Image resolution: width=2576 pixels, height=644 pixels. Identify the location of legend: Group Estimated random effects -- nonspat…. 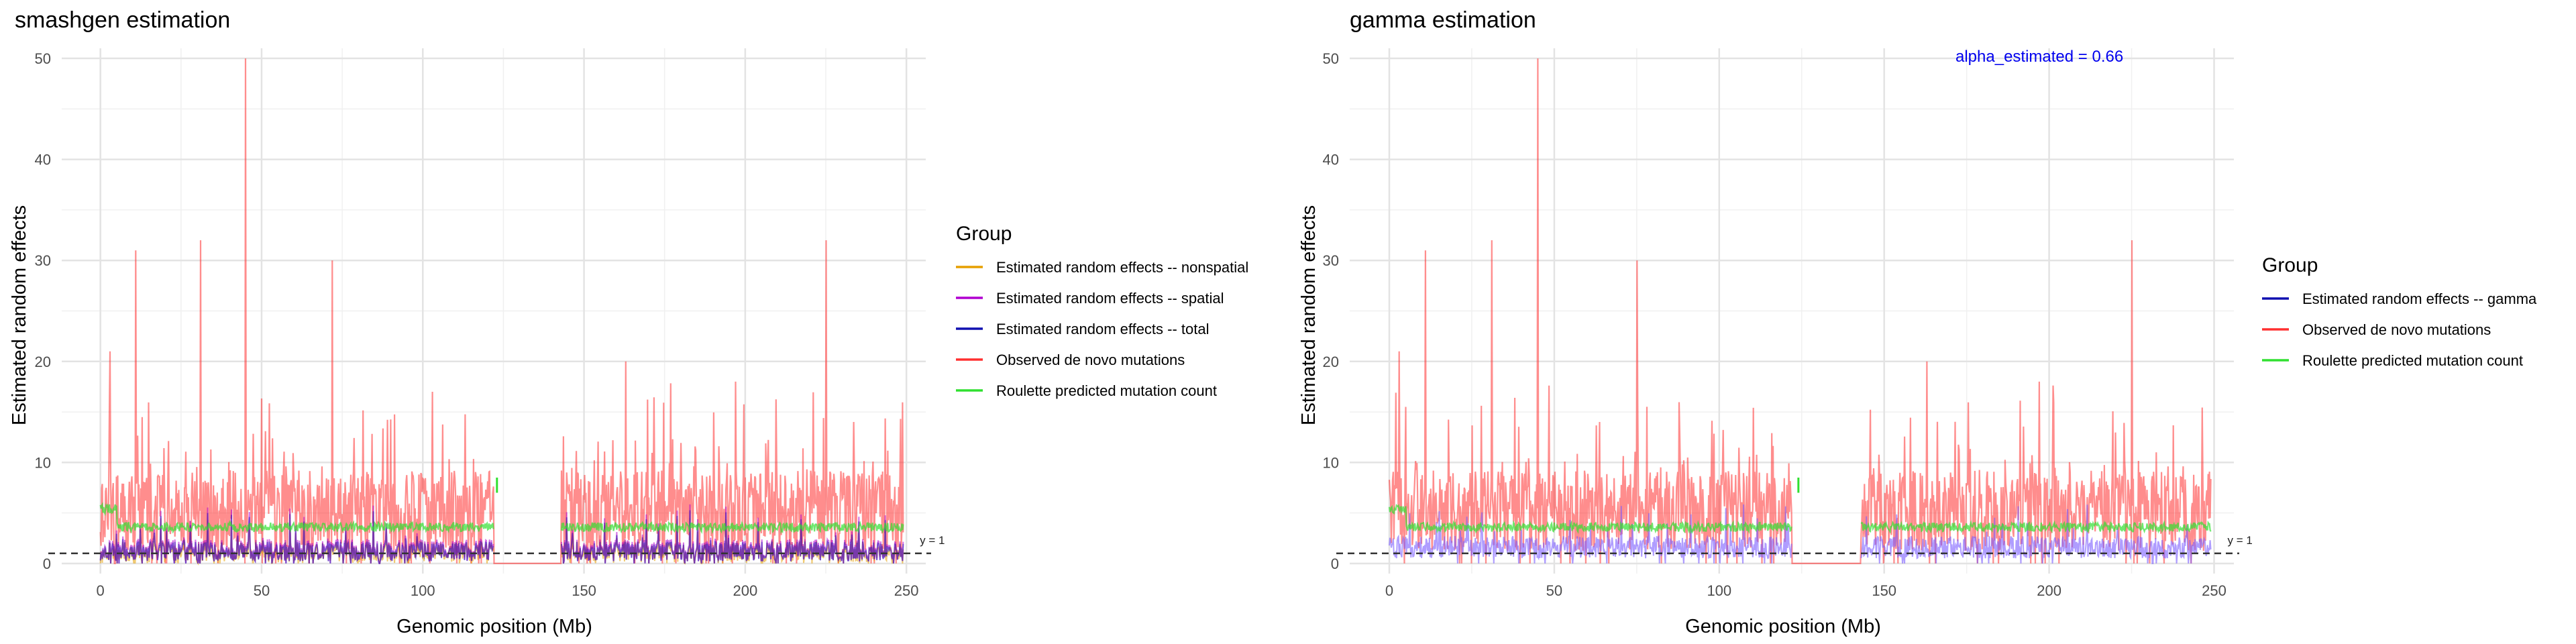
(1102, 311).